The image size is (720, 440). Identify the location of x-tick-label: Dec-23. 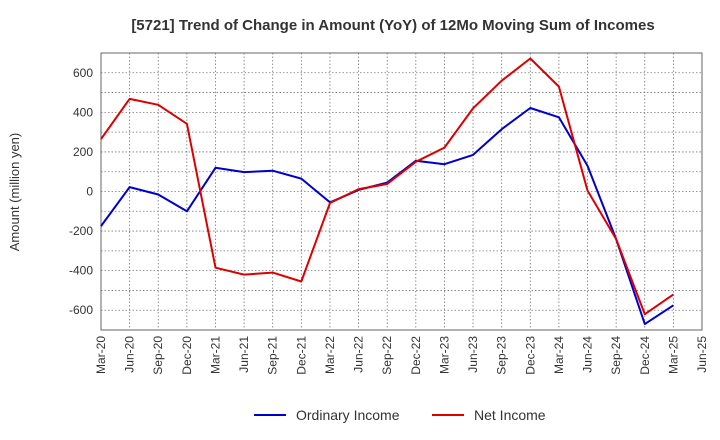
(530, 355).